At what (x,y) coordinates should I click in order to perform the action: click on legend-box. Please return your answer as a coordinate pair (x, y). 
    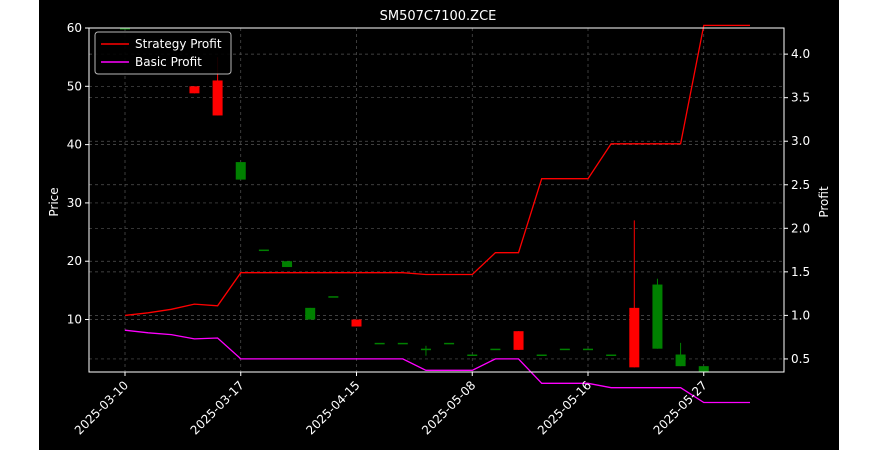
    Looking at the image, I should click on (163, 53).